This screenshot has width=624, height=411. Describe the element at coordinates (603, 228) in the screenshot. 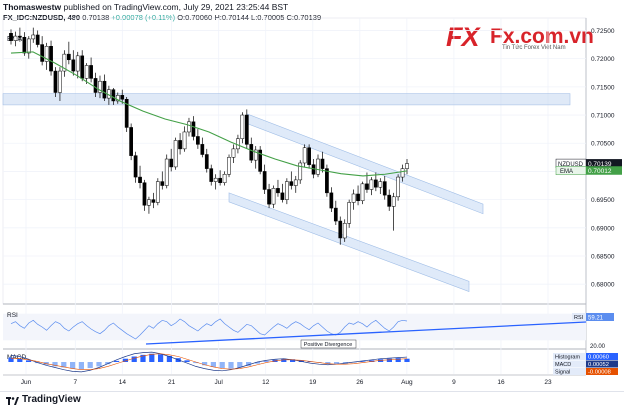

I see `y-tick-label: 0.69000` at that location.